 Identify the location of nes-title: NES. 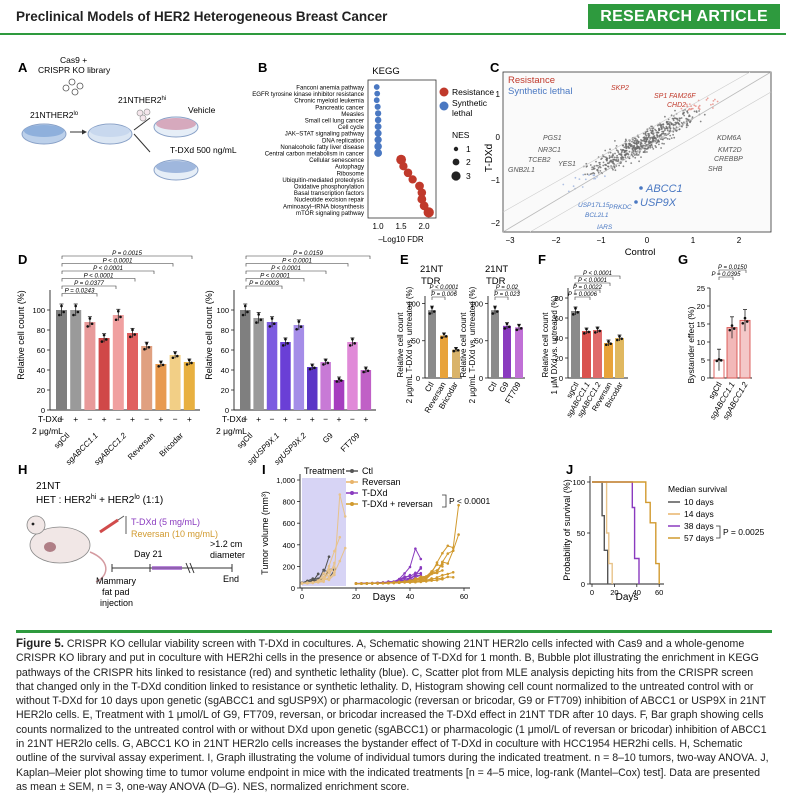
(461, 135).